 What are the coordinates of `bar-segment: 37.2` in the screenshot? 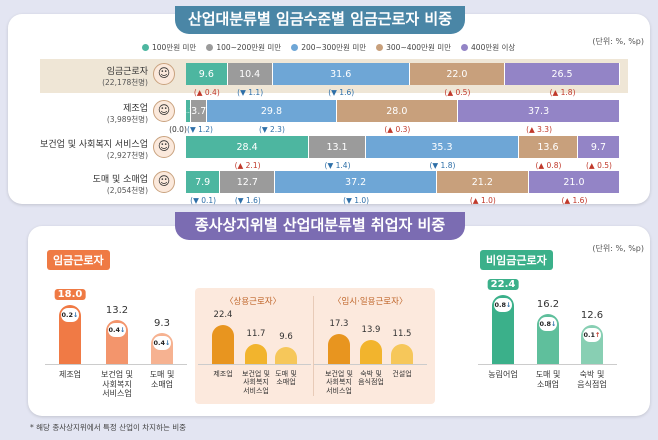 It's located at (356, 182).